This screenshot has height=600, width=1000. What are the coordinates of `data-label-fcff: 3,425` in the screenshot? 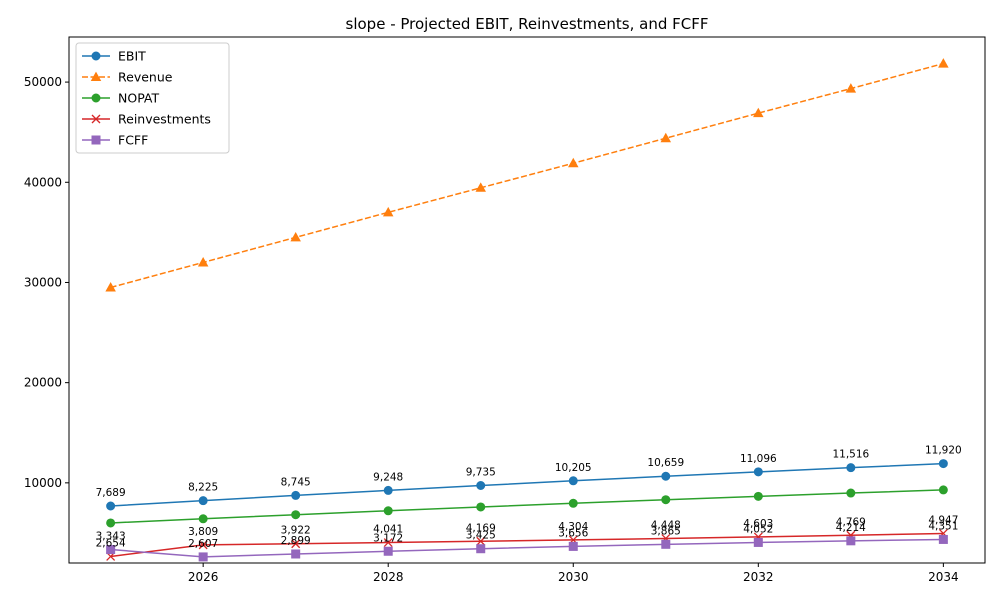 It's located at (481, 536).